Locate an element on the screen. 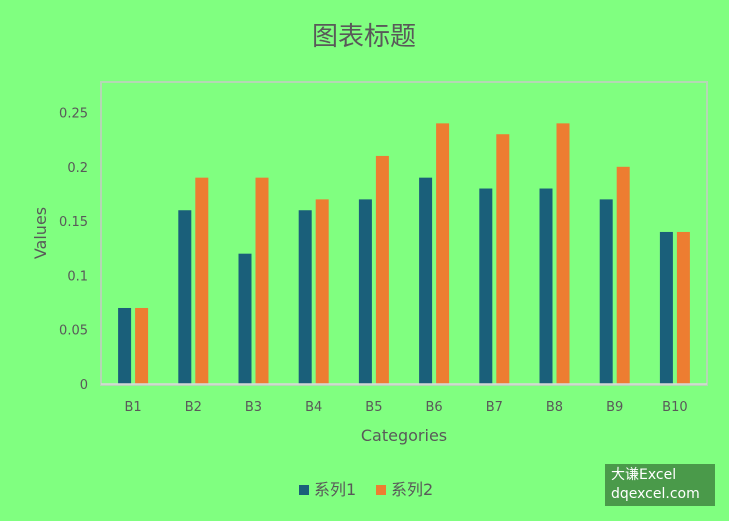 The height and width of the screenshot is (521, 729). legend: 系列1 系列2 is located at coordinates (366, 489).